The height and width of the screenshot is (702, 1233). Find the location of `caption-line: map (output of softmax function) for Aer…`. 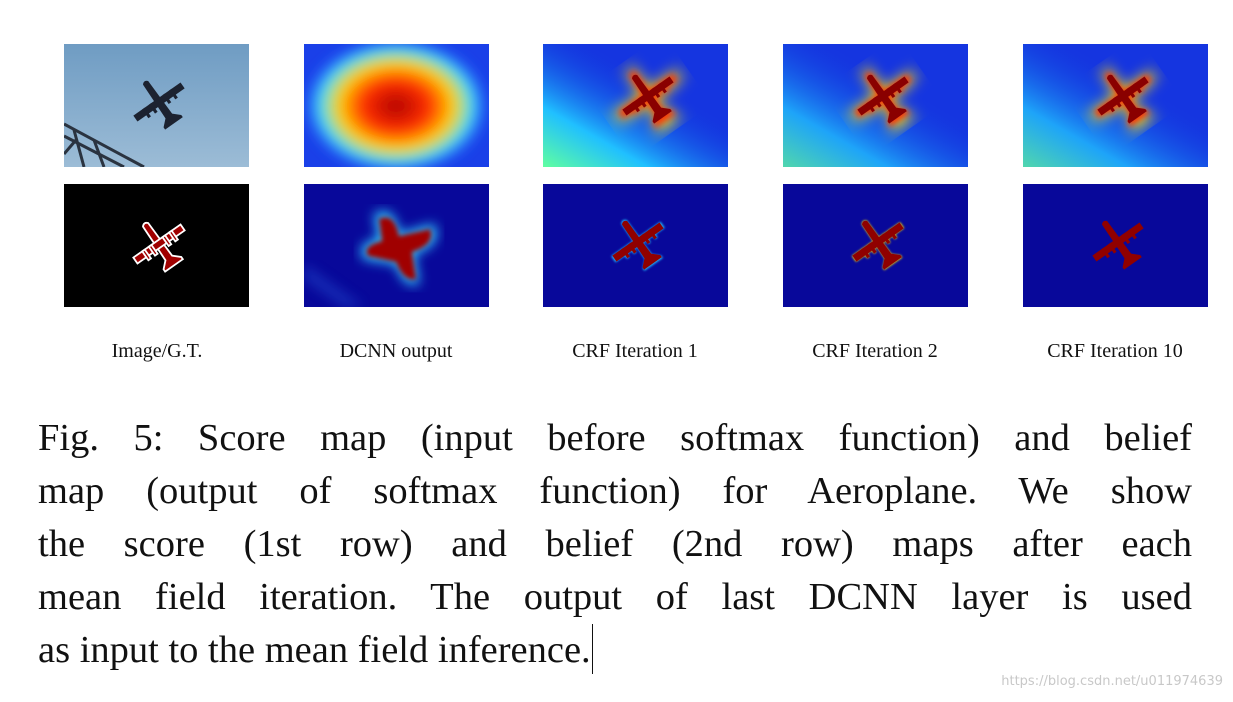

caption-line: map (output of softmax function) for Aer… is located at coordinates (615, 491).